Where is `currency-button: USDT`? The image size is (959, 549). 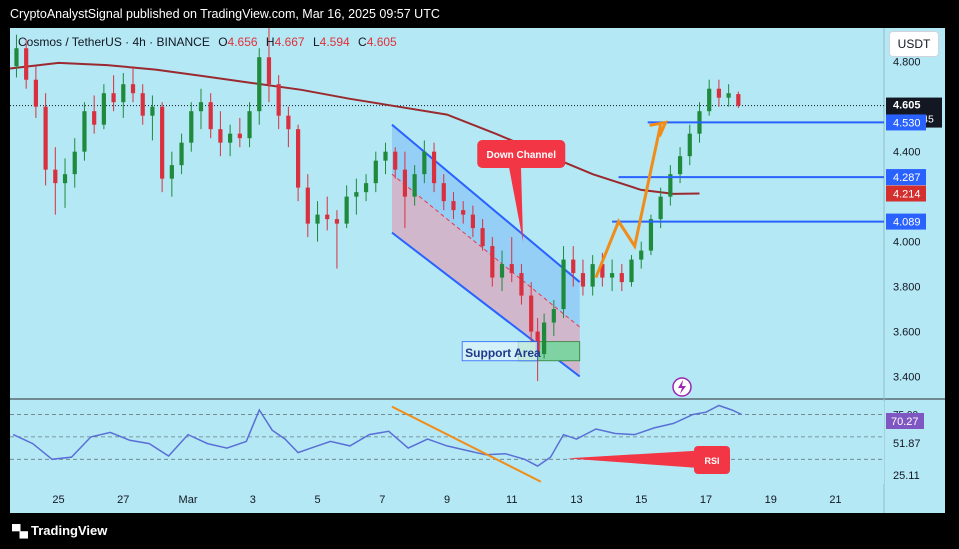 currency-button: USDT is located at coordinates (914, 44).